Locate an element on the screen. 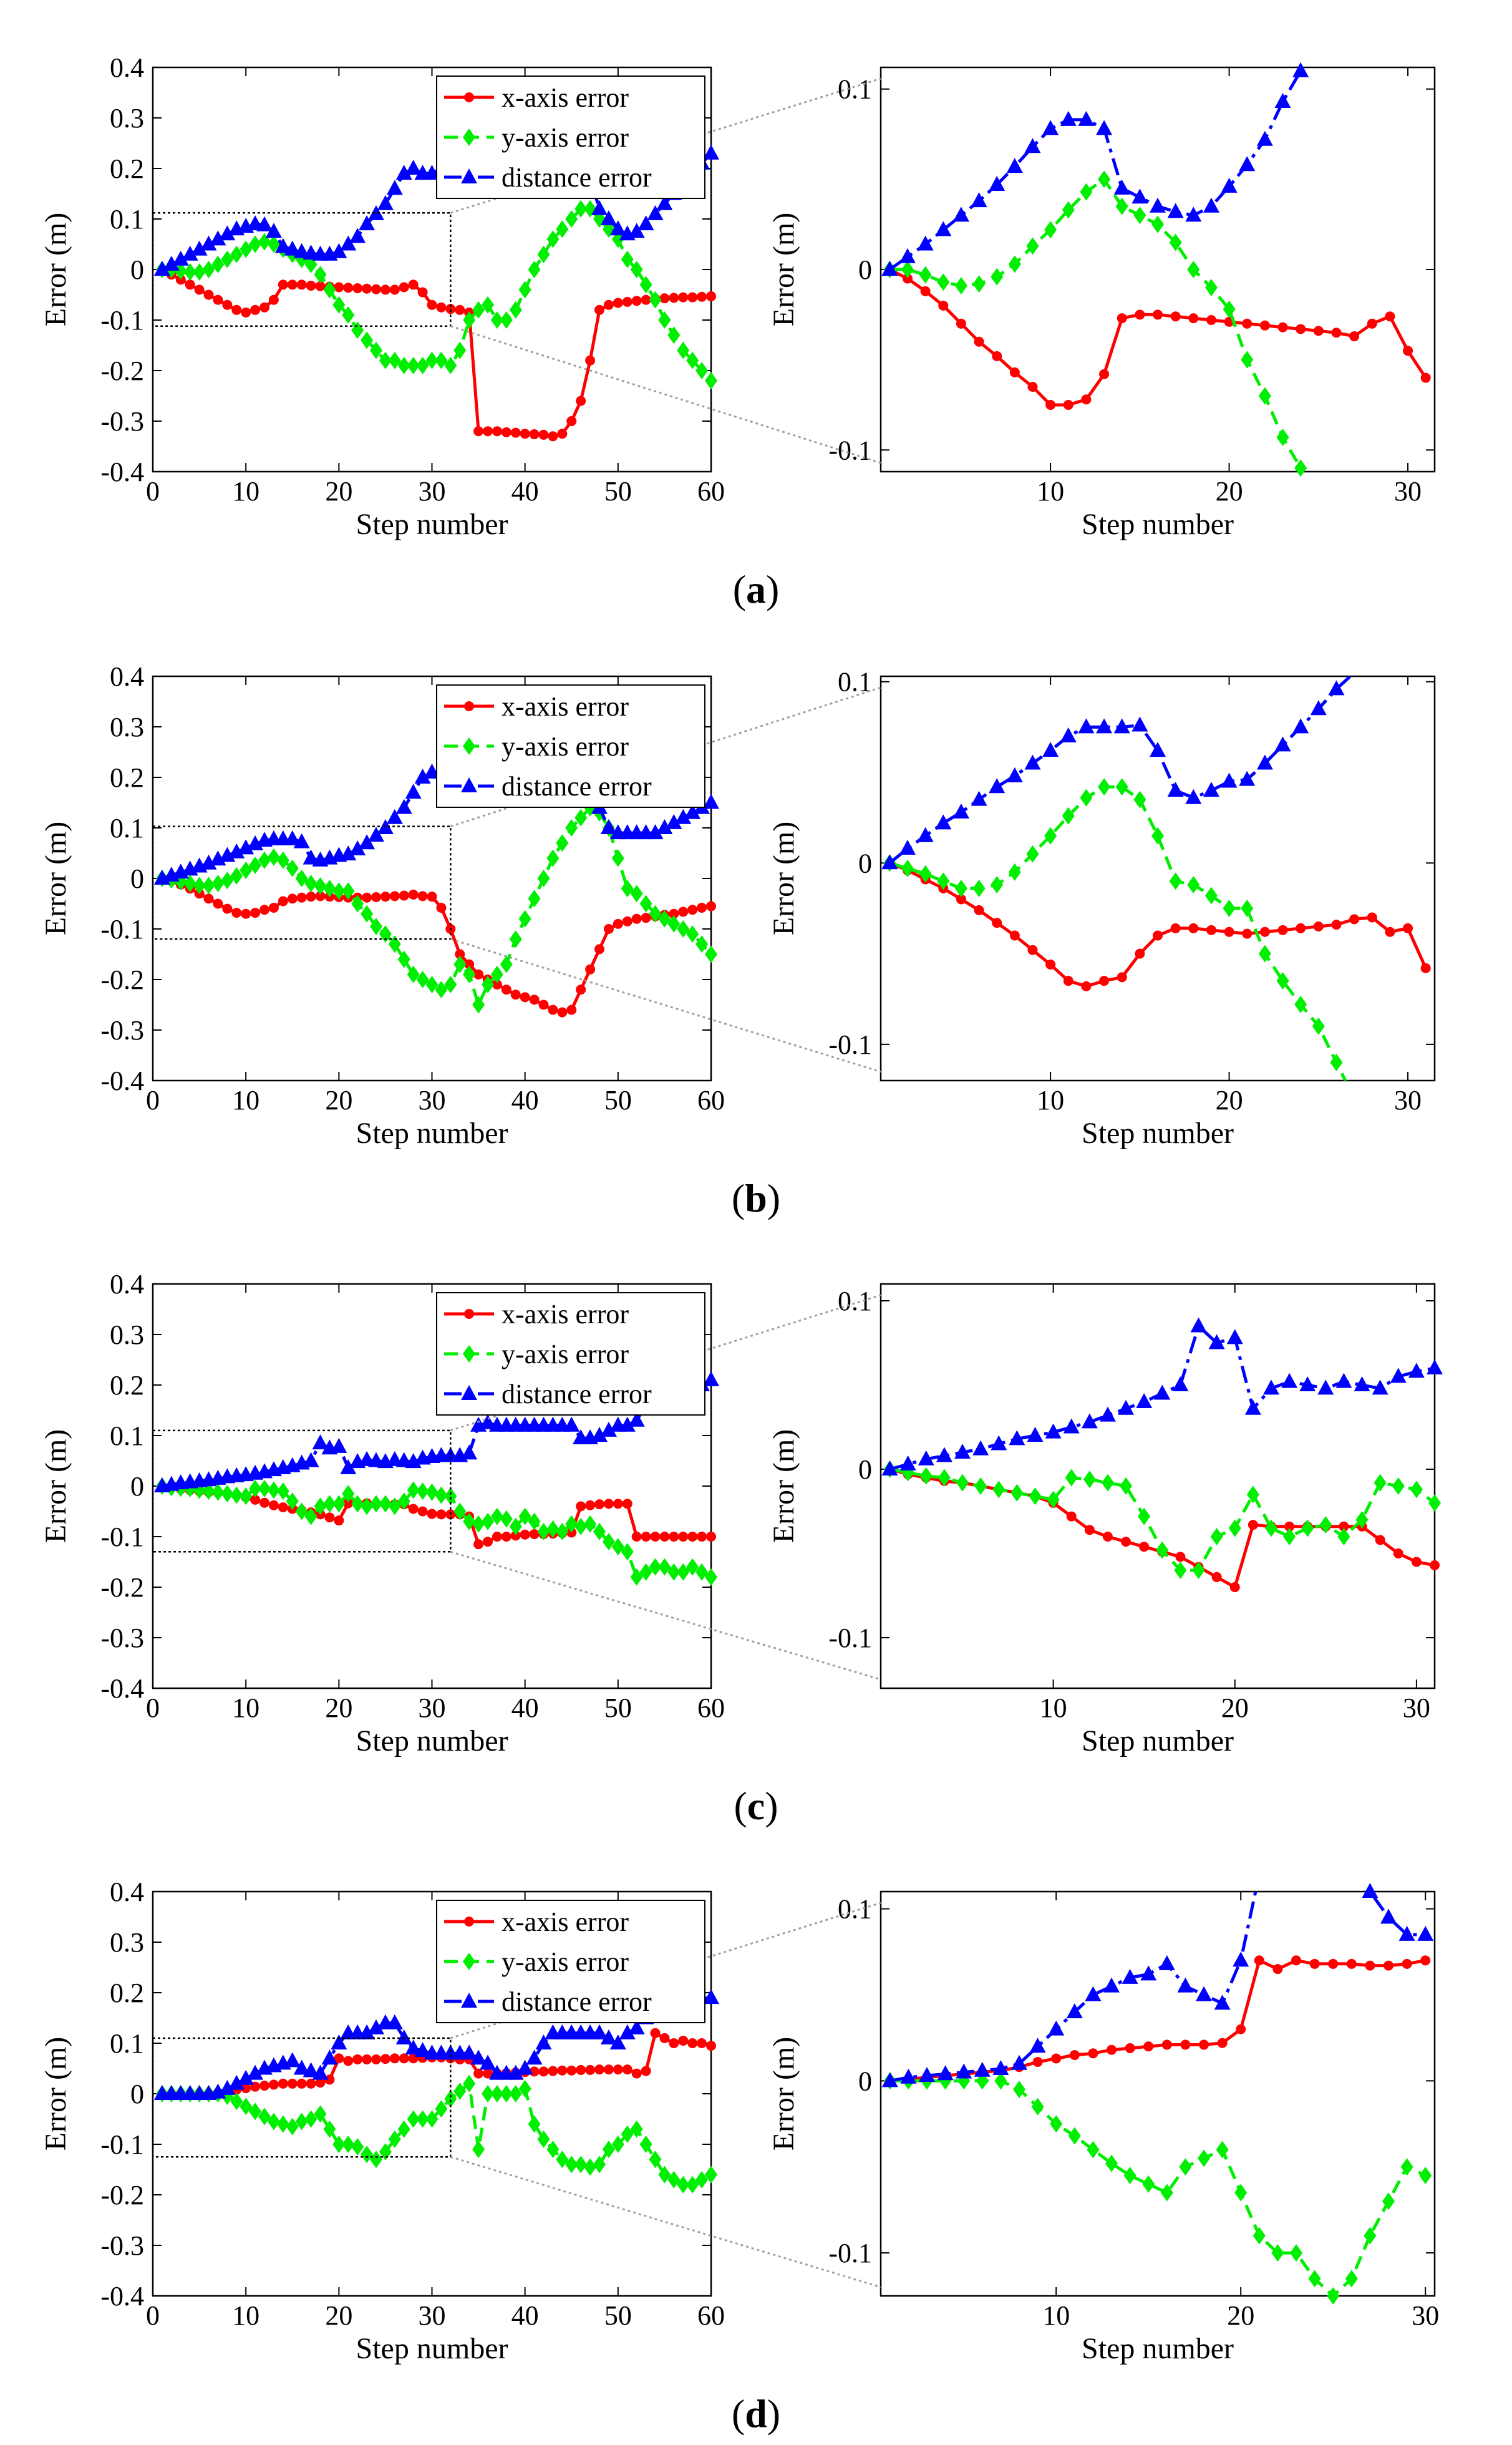  panel-c-zoom-xtick-label: 10 is located at coordinates (1053, 1708).